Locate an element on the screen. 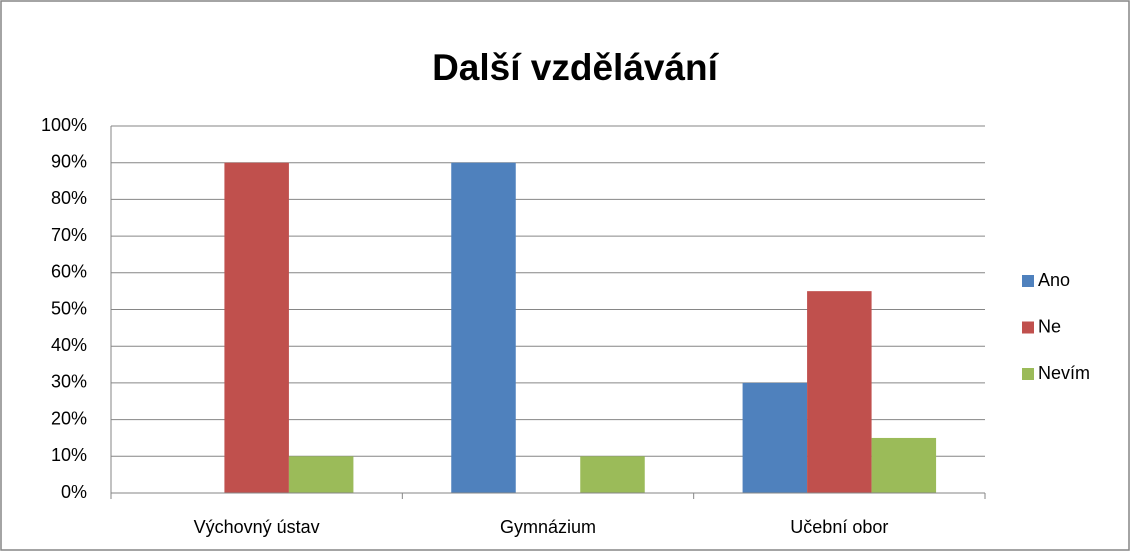 This screenshot has width=1131, height=552. y-tick-label: 70% is located at coordinates (69, 235).